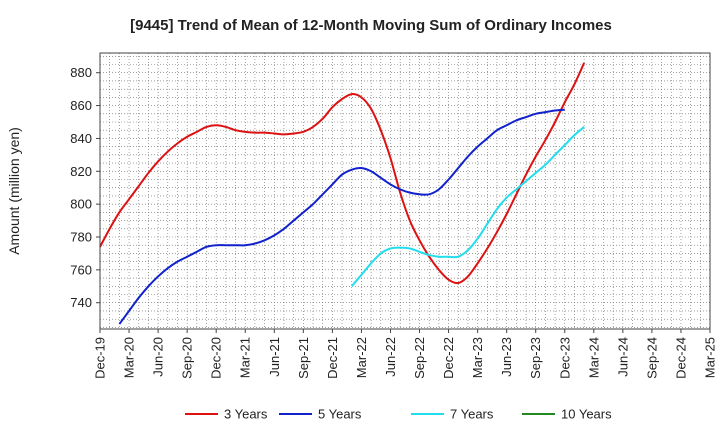 This screenshot has width=720, height=440. What do you see at coordinates (651, 358) in the screenshot?
I see `x-tick-label: Sep-24` at bounding box center [651, 358].